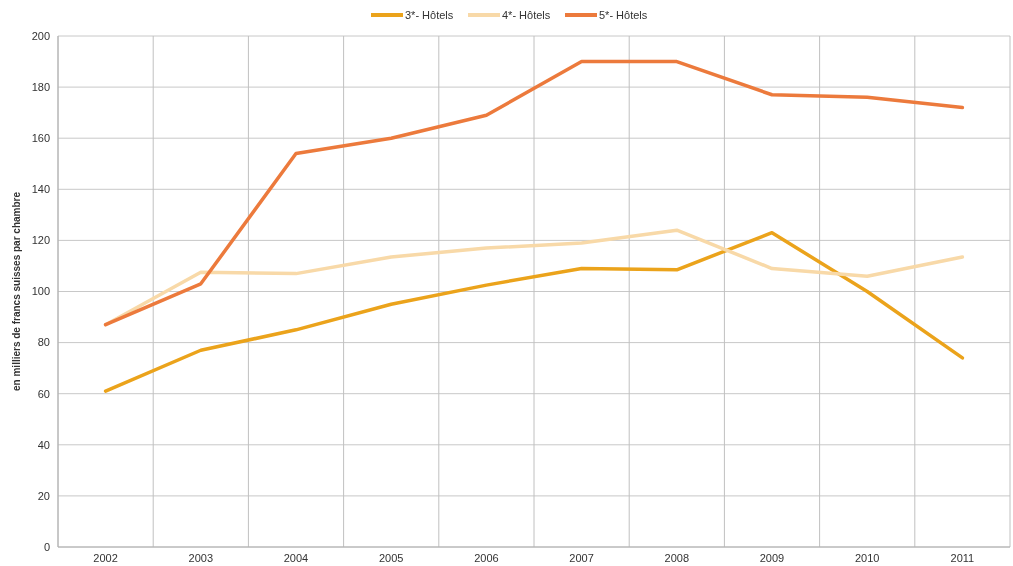  I want to click on legend-label: 4*- Hôtels, so click(526, 14).